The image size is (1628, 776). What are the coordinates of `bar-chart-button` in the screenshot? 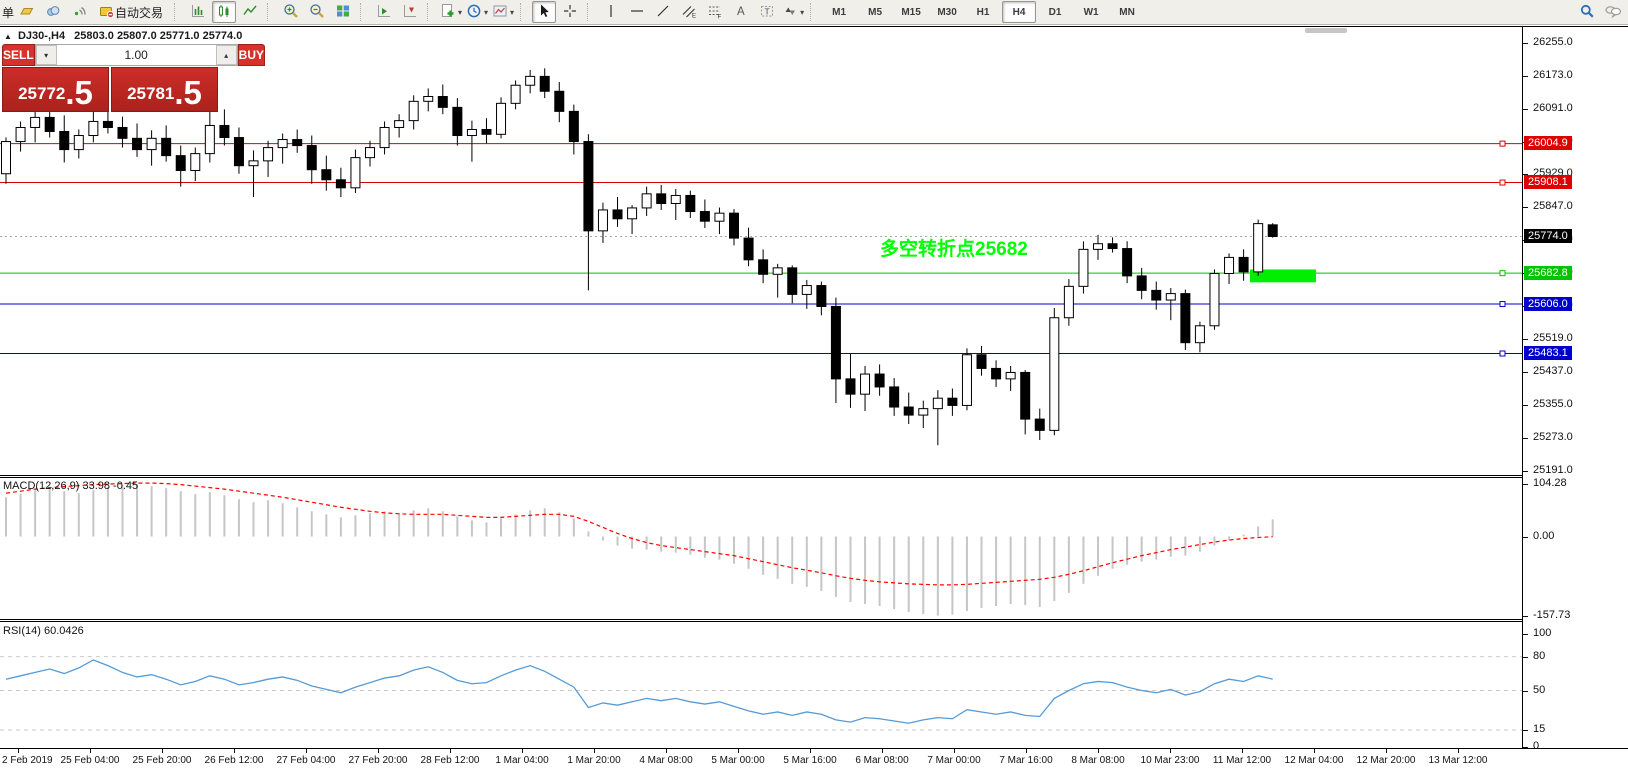 It's located at (198, 12).